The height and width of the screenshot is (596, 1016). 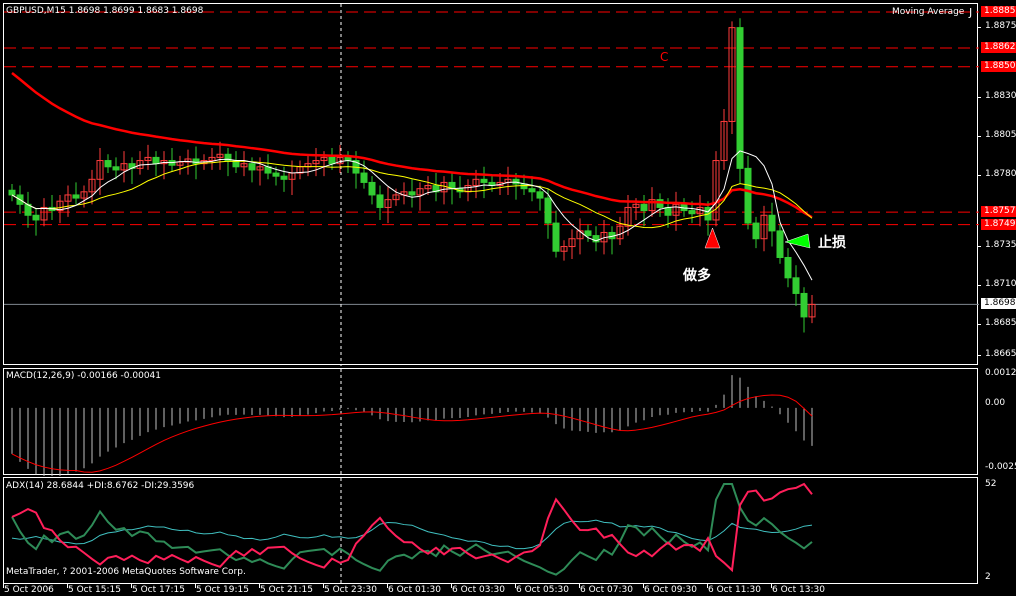 What do you see at coordinates (158, 590) in the screenshot?
I see `time-tick-label: 5 Oct 17:15` at bounding box center [158, 590].